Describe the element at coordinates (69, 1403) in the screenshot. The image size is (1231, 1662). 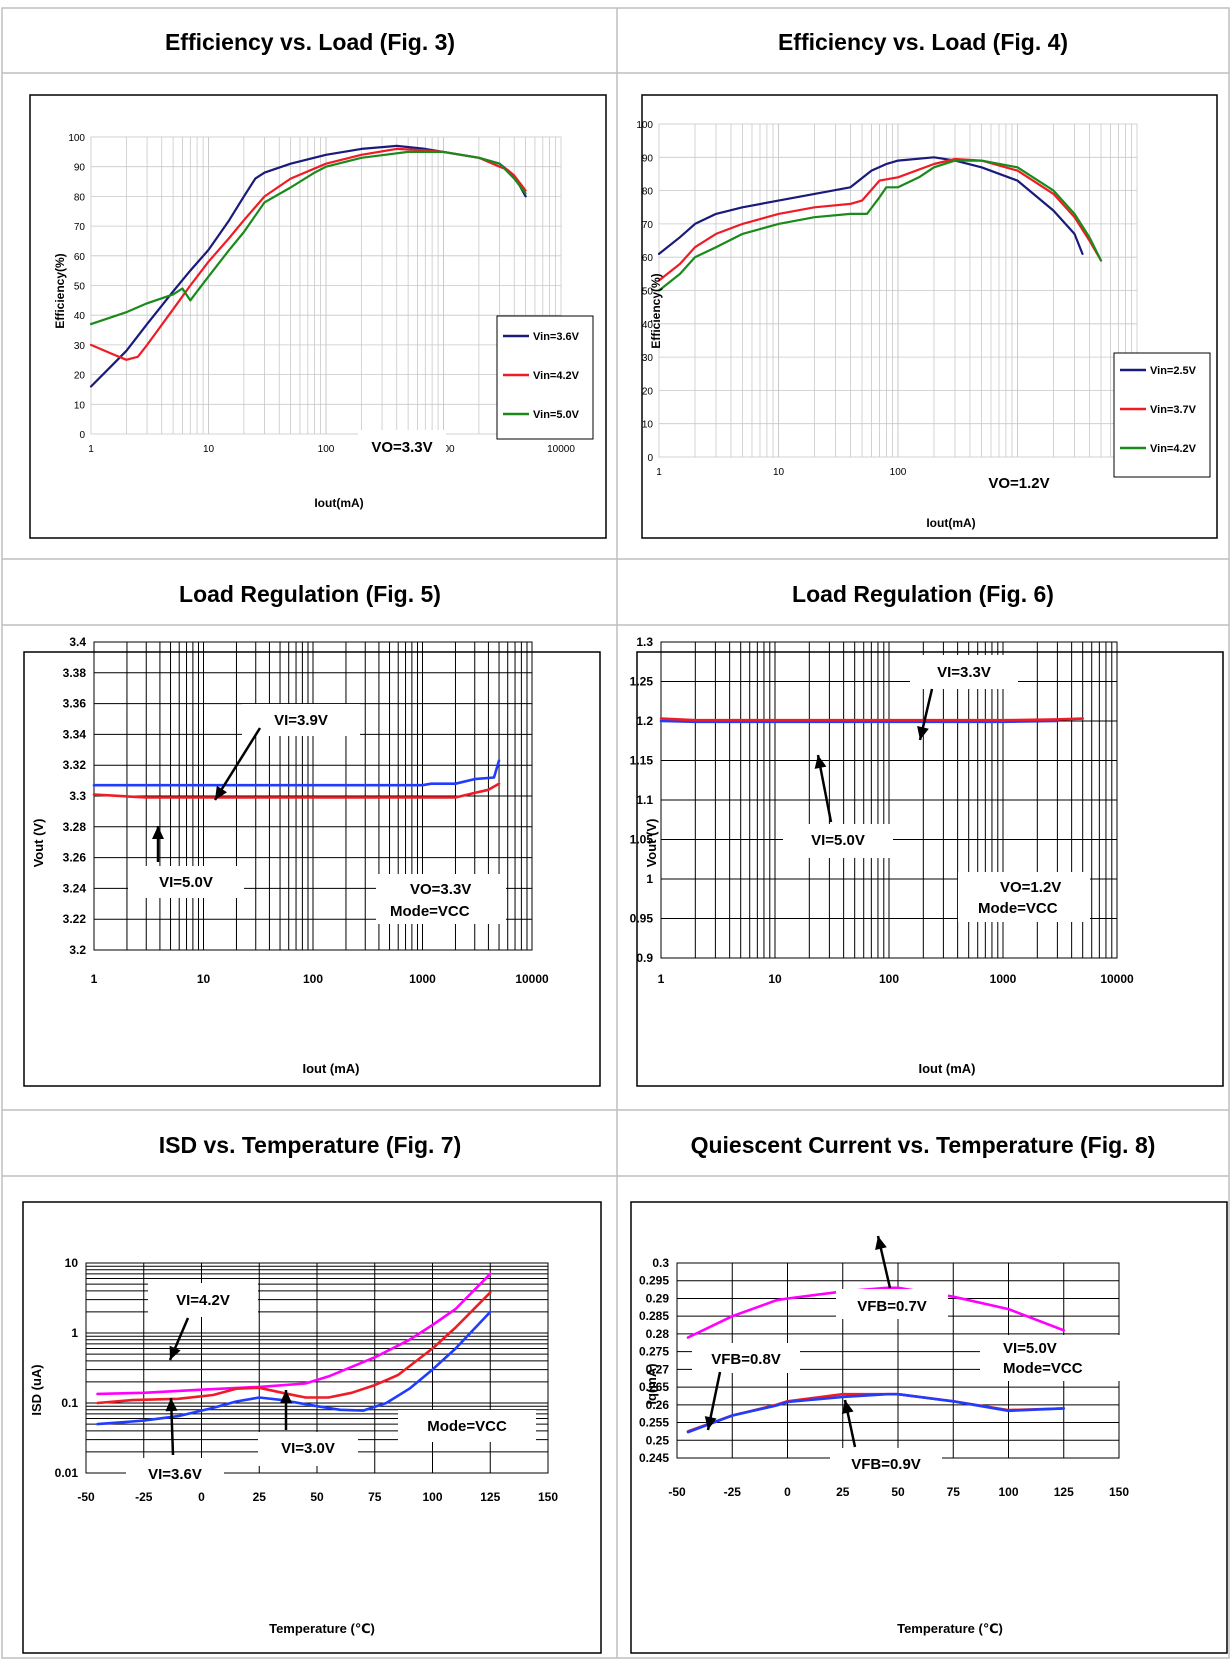
I see `y-tick-label: 0.1` at that location.